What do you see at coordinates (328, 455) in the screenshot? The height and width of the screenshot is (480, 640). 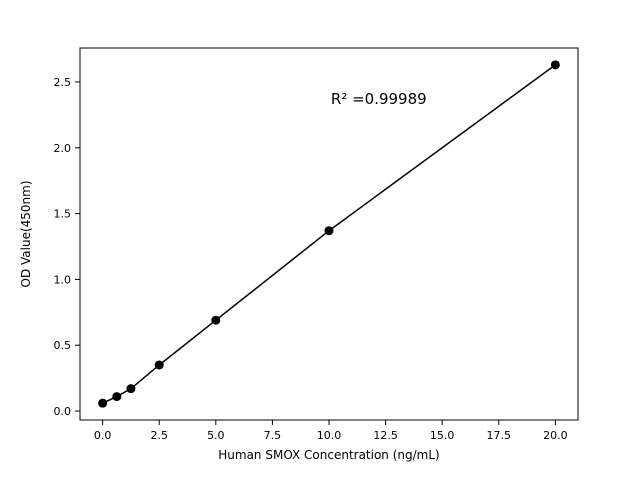 I see `x-axis-label: Human SMOX Concentration (ng/mL)` at bounding box center [328, 455].